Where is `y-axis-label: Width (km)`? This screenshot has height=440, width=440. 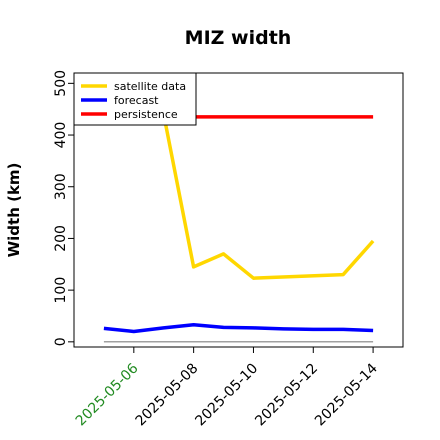
y-axis-label: Width (km) is located at coordinates (14, 210).